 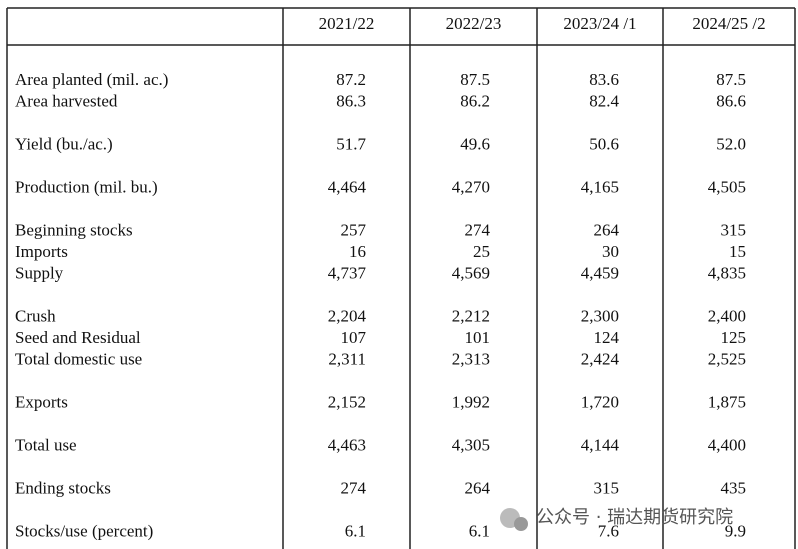 I want to click on row-label: Imports, so click(x=41, y=251).